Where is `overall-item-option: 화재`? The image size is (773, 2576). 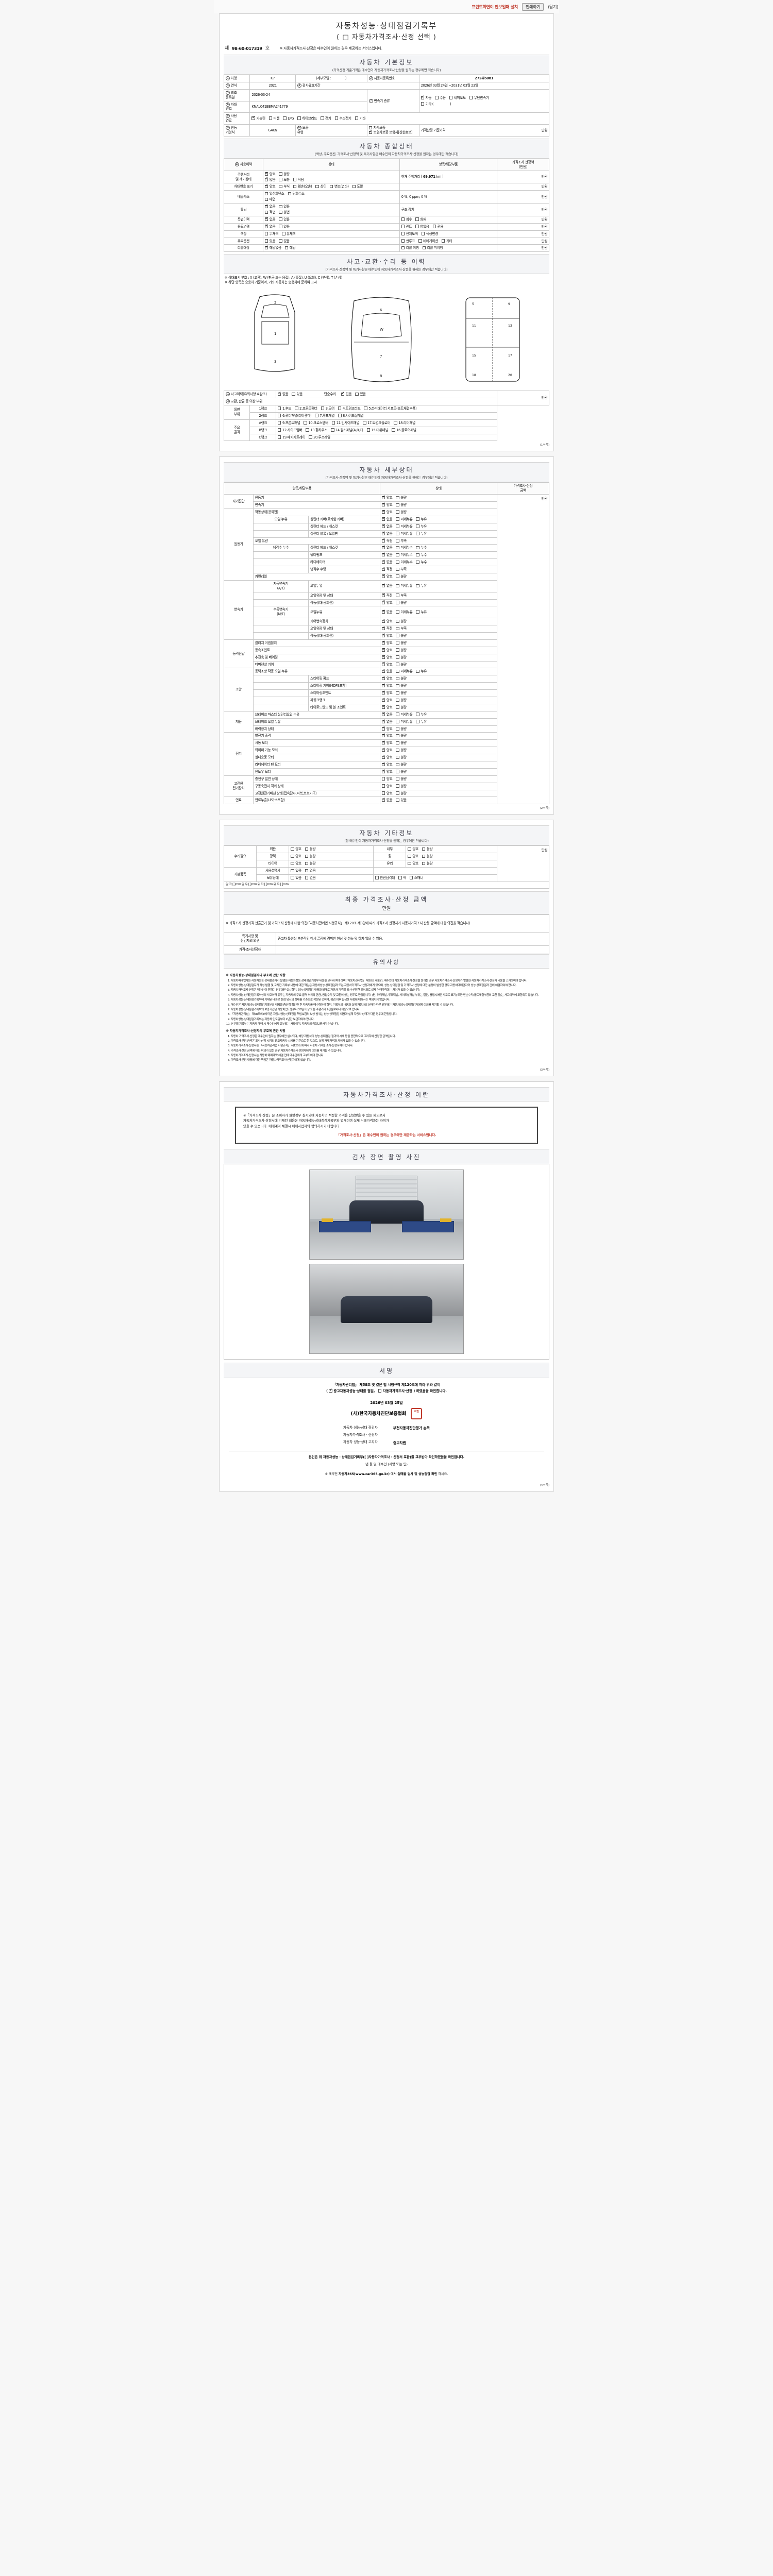
overall-item-option: 화재 is located at coordinates (420, 219).